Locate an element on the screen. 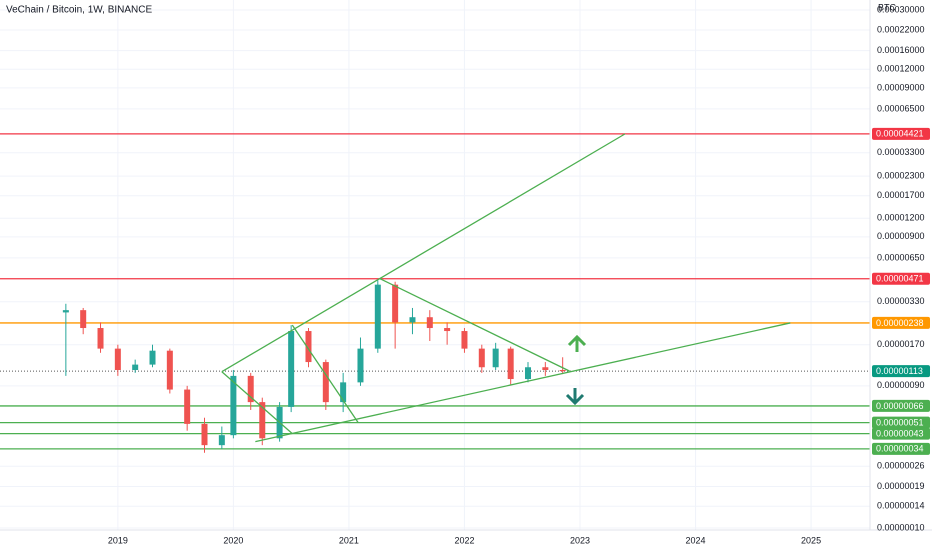 The height and width of the screenshot is (555, 932). y-tick-label: 0.00000330 is located at coordinates (901, 301).